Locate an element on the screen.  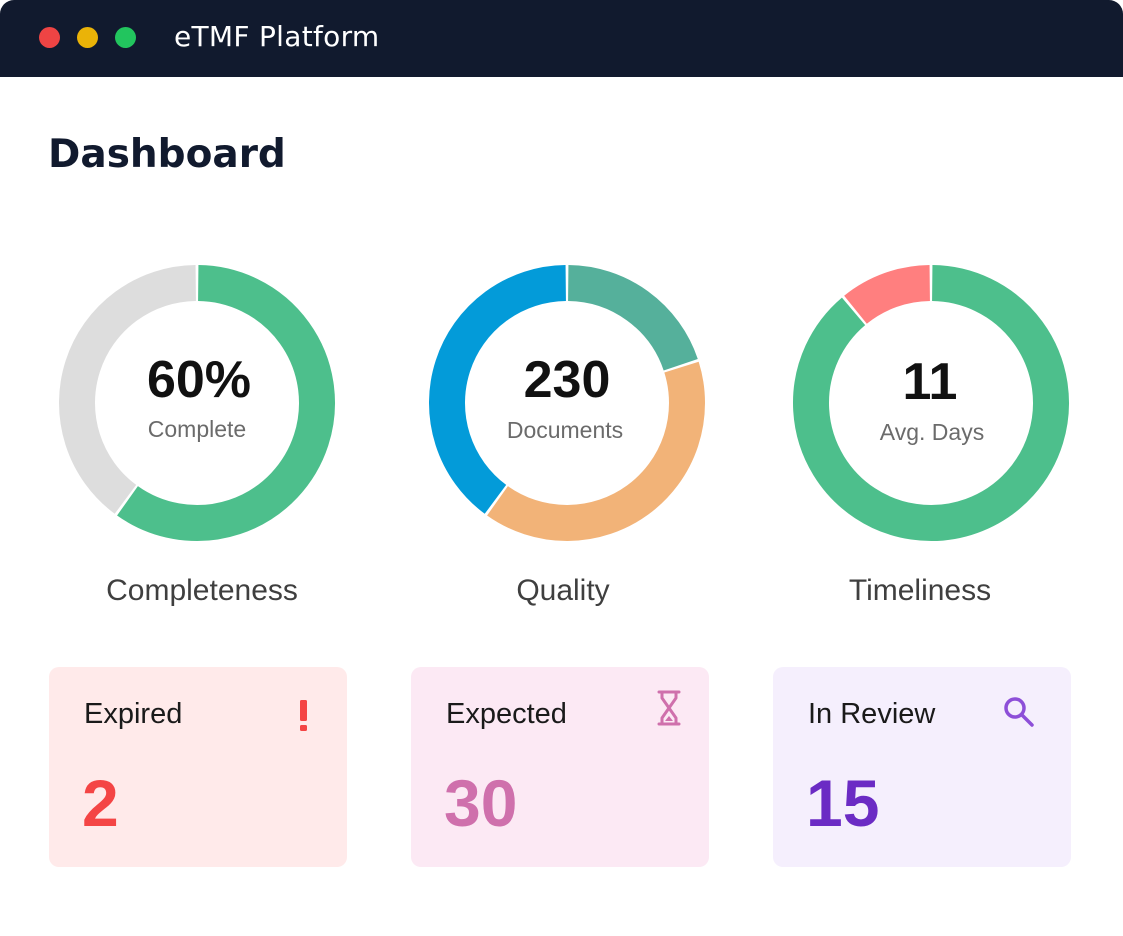
app-title: eTMF Platform is located at coordinates (277, 36).